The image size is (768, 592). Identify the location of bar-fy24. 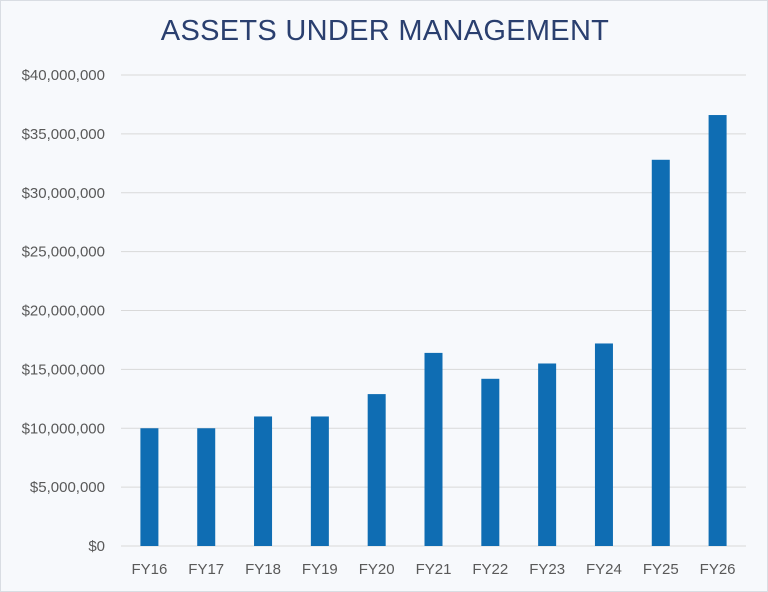
(603, 444).